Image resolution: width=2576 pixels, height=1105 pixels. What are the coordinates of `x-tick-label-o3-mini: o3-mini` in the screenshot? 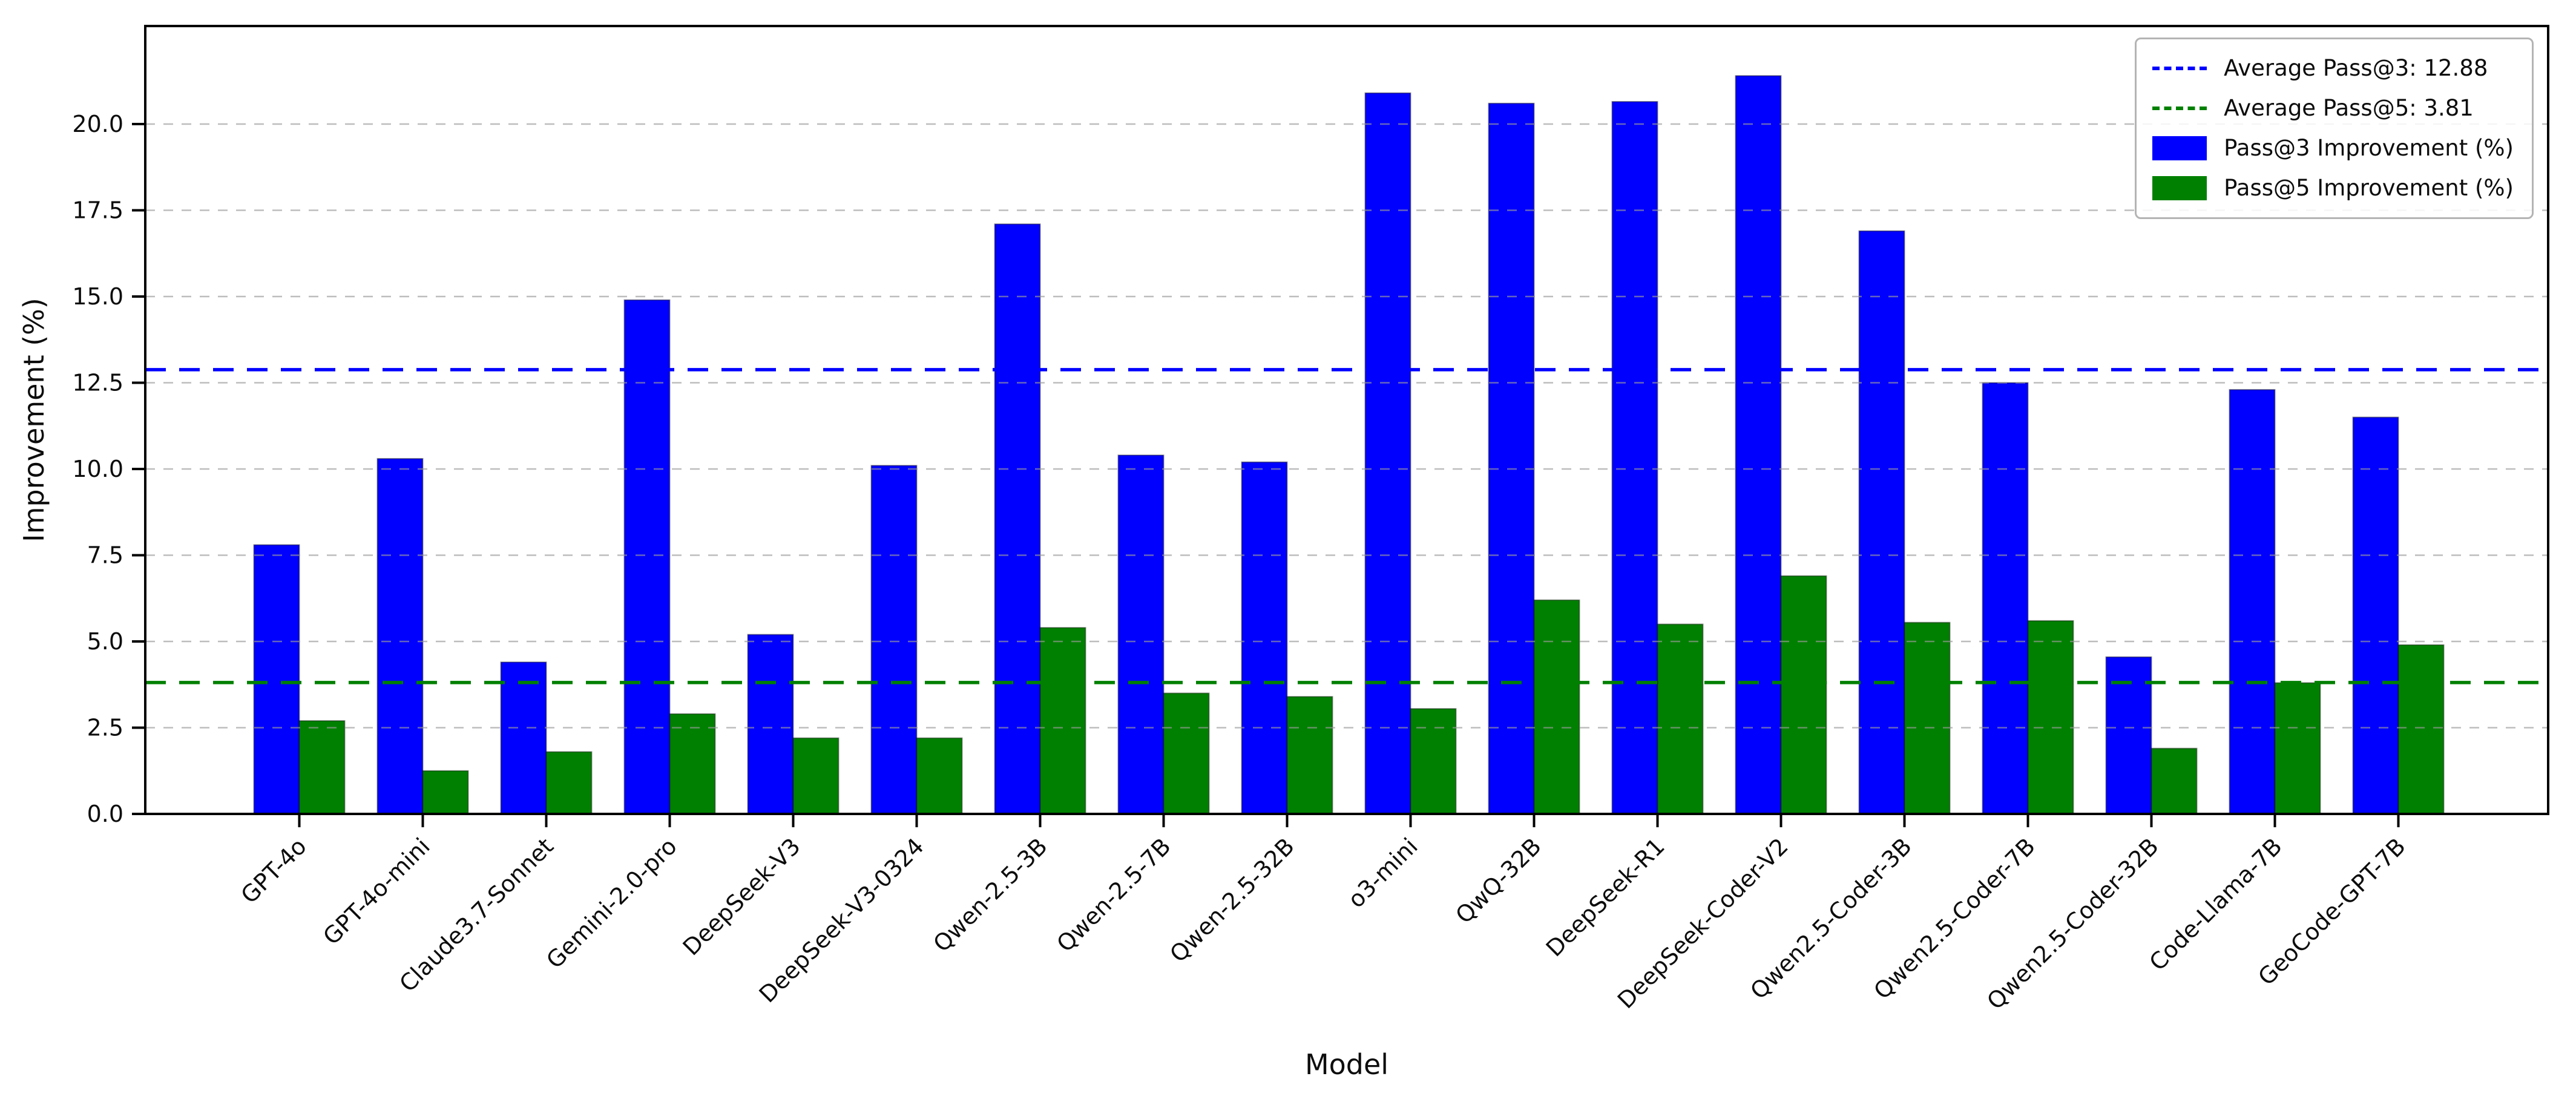 It's located at (1382, 873).